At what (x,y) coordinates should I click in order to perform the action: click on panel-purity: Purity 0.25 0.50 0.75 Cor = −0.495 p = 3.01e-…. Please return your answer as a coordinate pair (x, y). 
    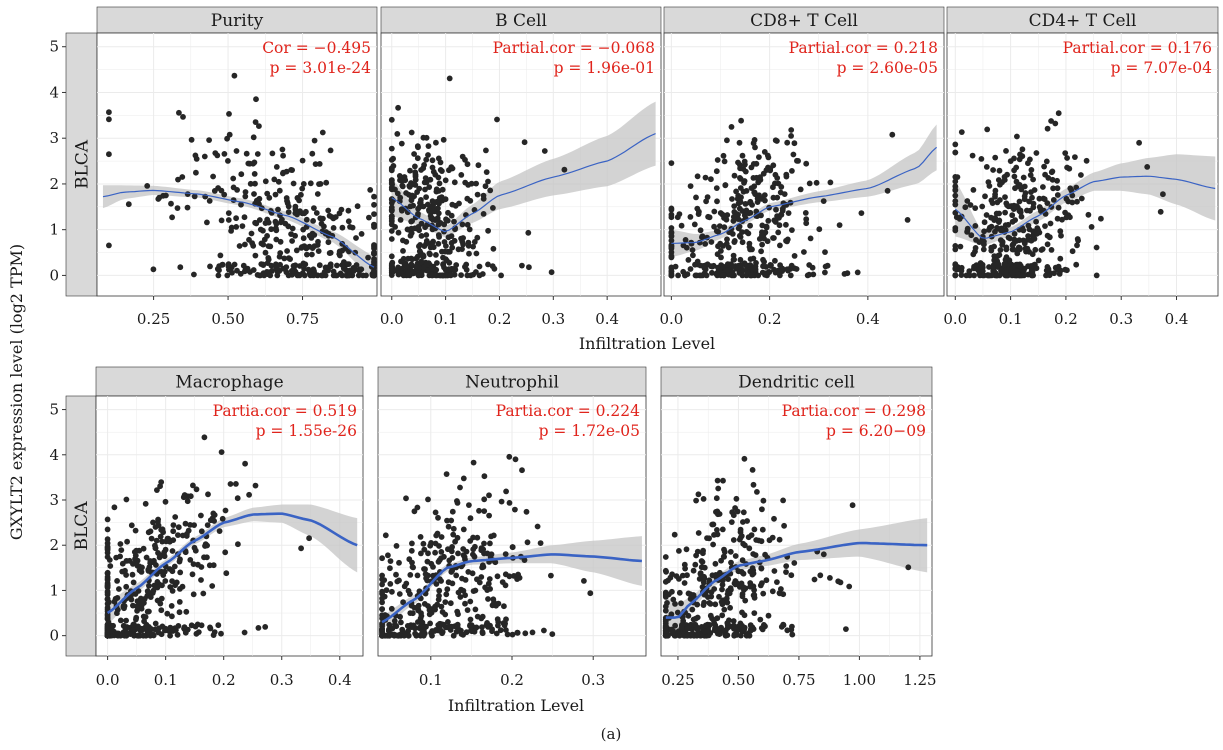
    Looking at the image, I should click on (237, 167).